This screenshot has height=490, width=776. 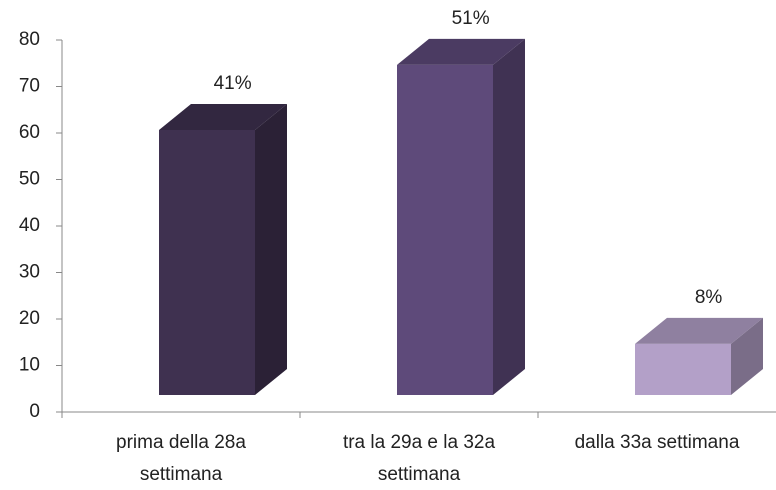 I want to click on y-tick-label: 60, so click(x=29, y=132).